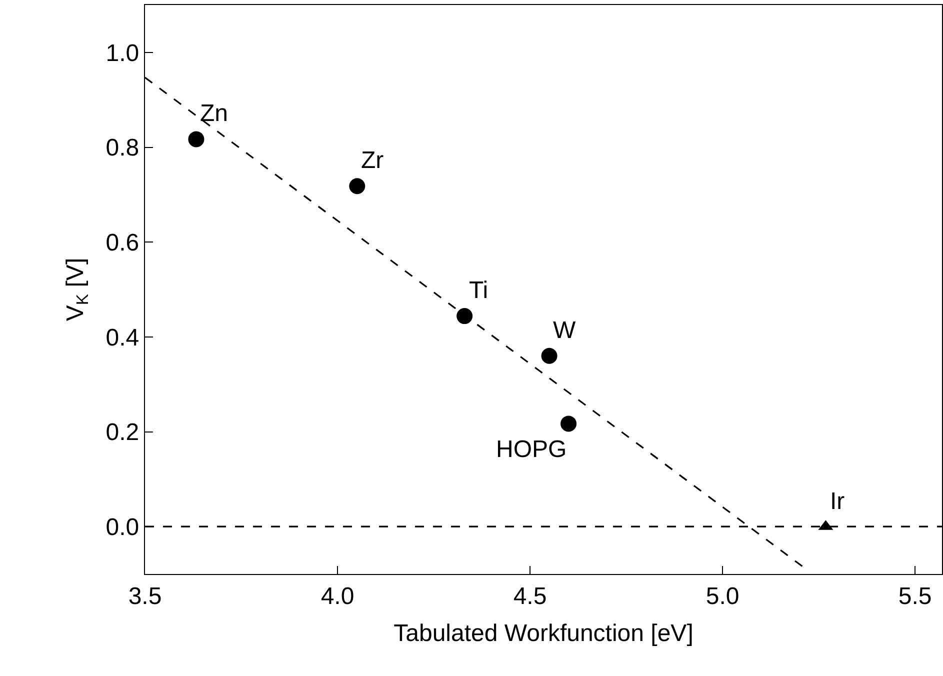 The width and height of the screenshot is (943, 676). Describe the element at coordinates (723, 596) in the screenshot. I see `x-tick-label: 5.0` at that location.